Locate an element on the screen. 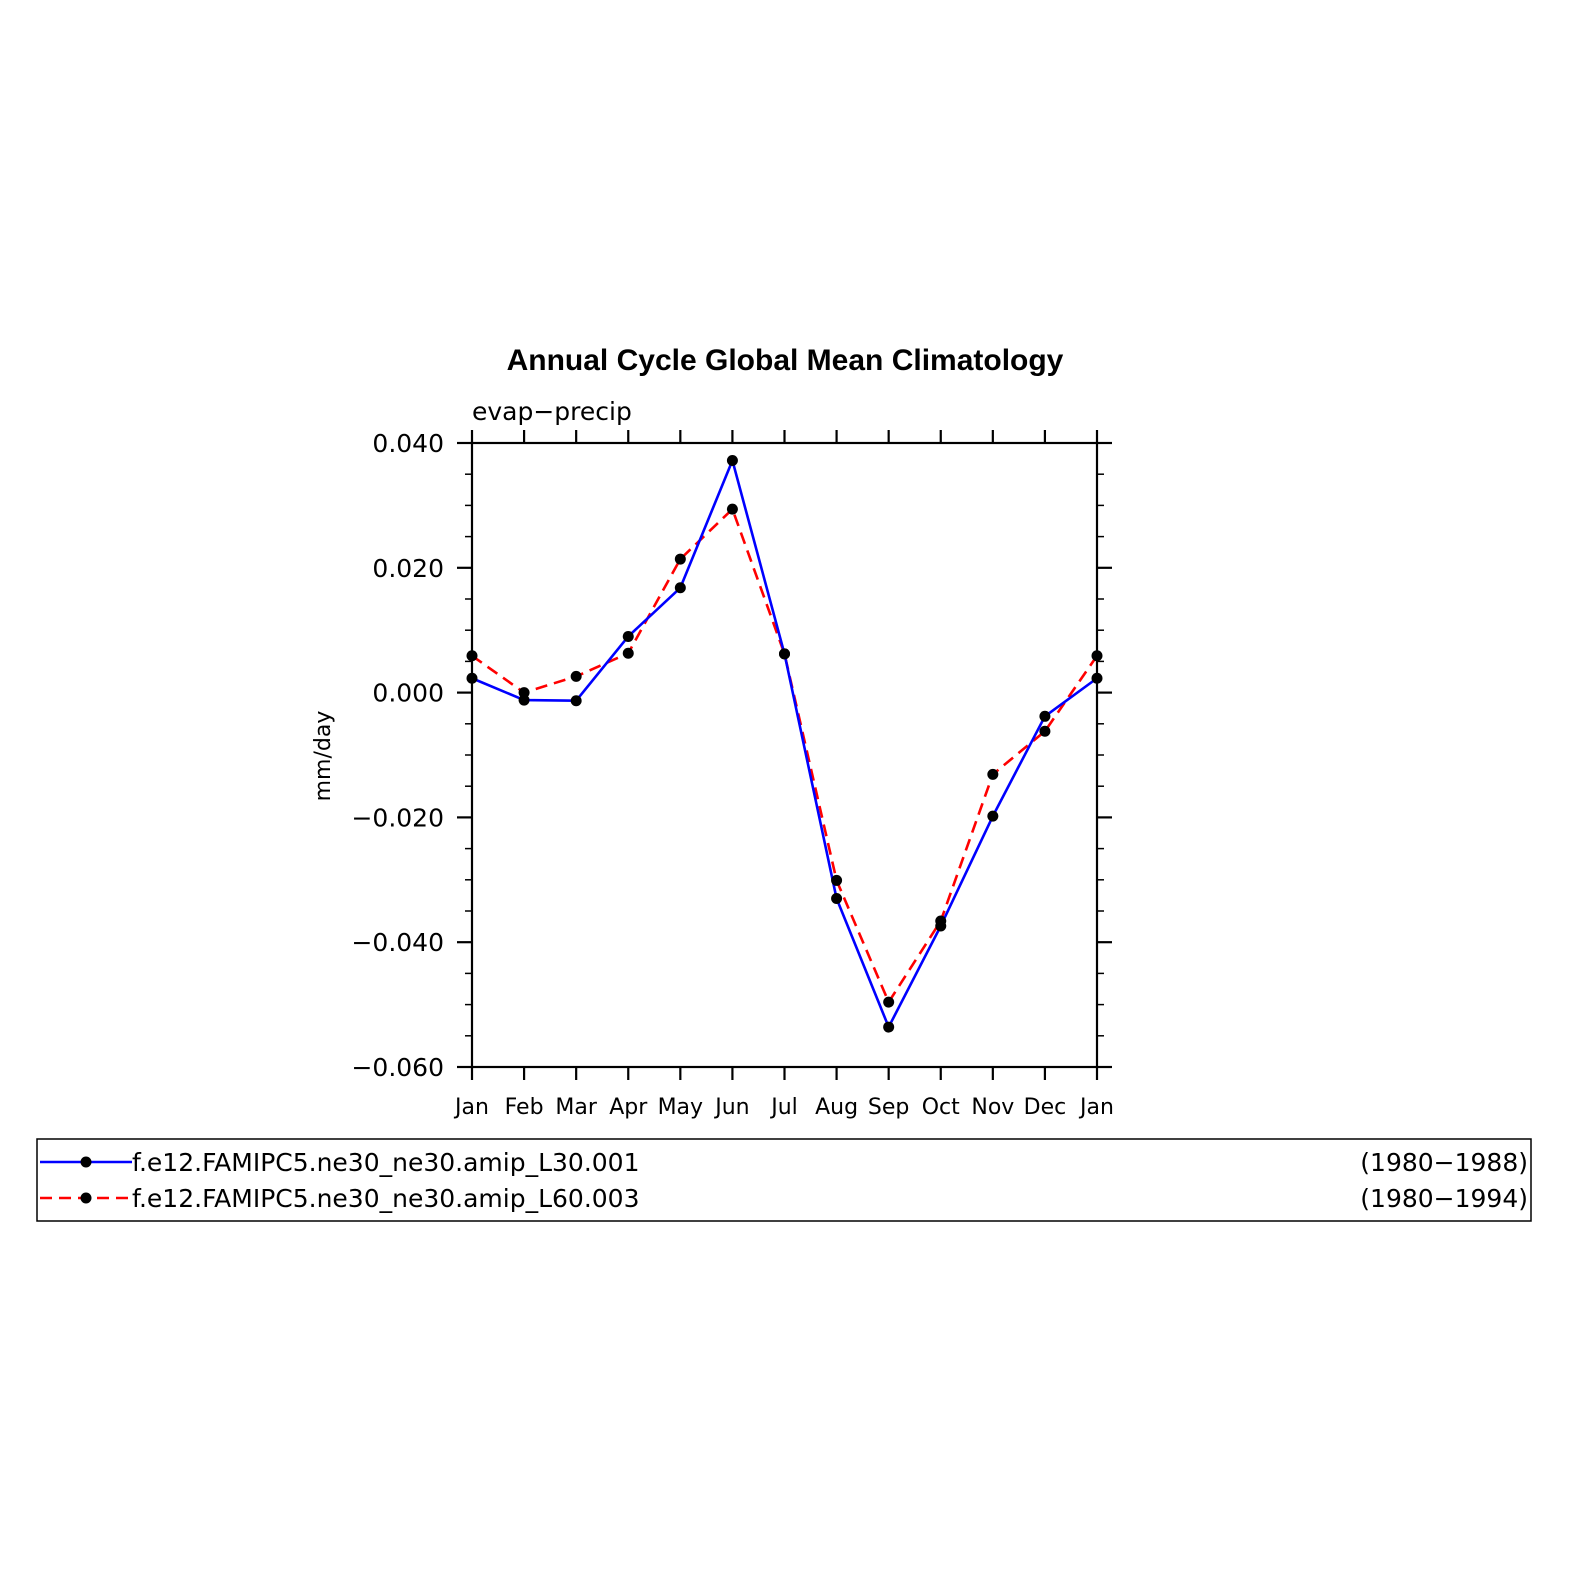  x-tick-label: Jul is located at coordinates (783, 1107).